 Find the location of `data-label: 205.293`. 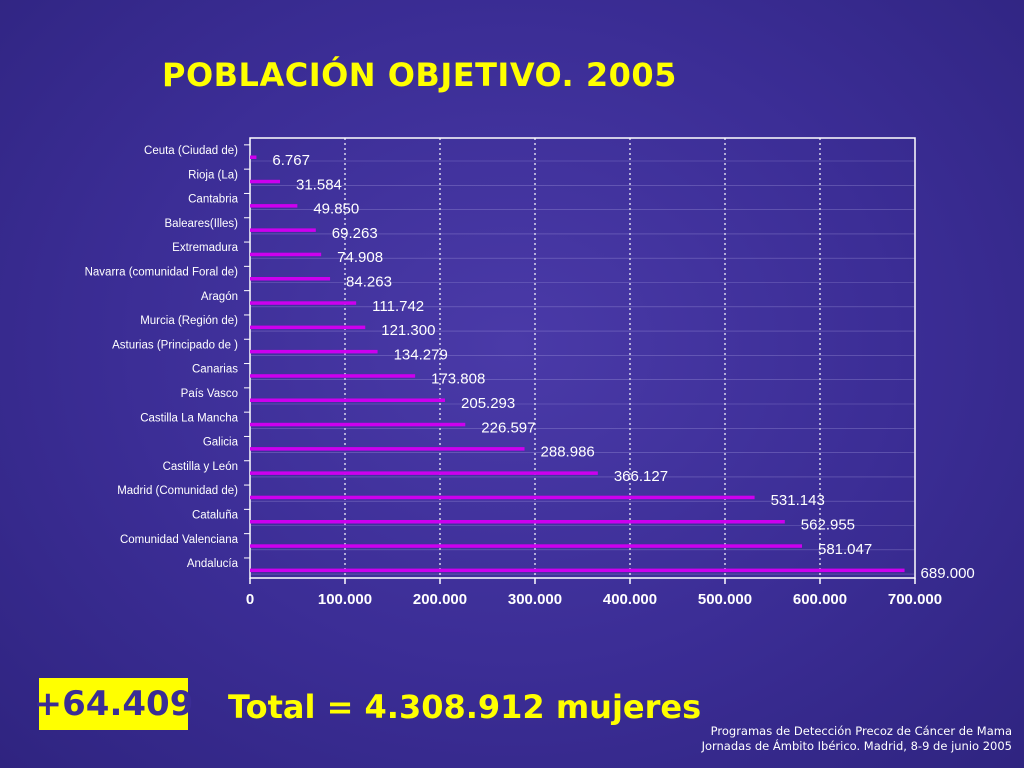

data-label: 205.293 is located at coordinates (488, 403).